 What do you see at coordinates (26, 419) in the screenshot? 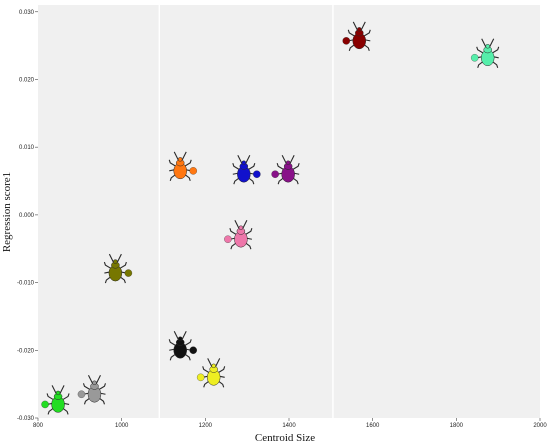
I see `y-tick-label: -0.030` at bounding box center [26, 419].